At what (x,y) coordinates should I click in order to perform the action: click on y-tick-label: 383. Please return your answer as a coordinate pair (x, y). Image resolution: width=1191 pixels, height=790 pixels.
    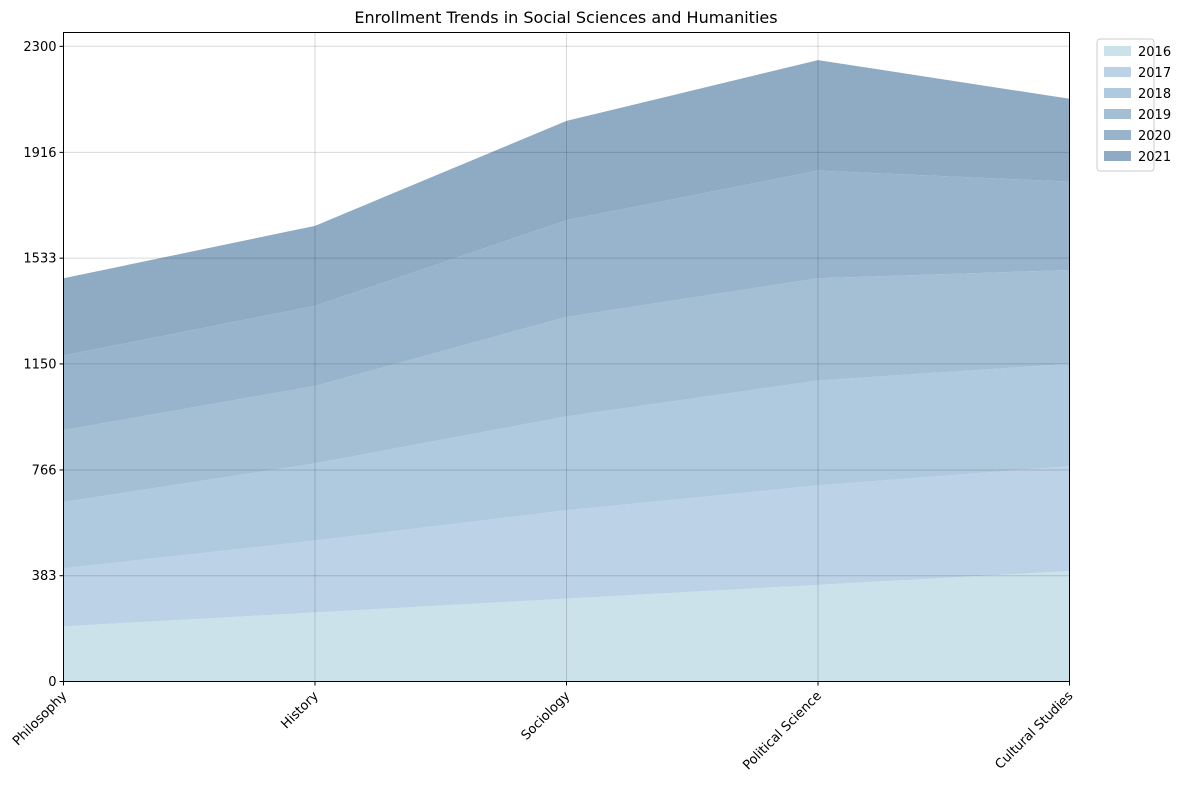
    Looking at the image, I should click on (44, 576).